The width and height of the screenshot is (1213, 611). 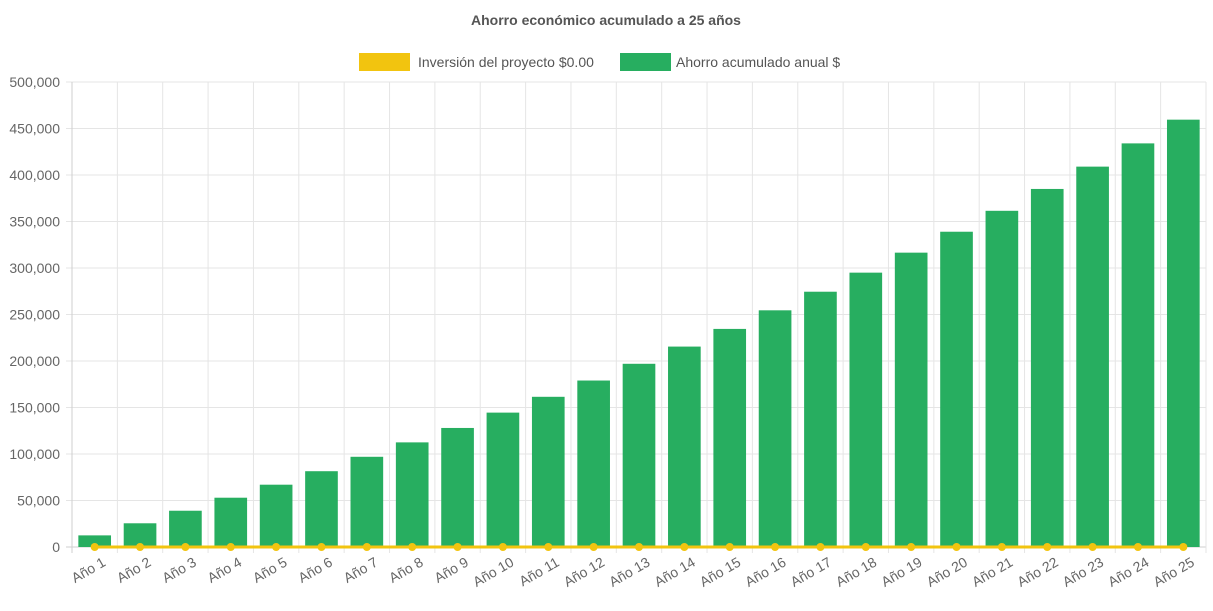 What do you see at coordinates (34, 408) in the screenshot?
I see `y-tick-label: 150,000` at bounding box center [34, 408].